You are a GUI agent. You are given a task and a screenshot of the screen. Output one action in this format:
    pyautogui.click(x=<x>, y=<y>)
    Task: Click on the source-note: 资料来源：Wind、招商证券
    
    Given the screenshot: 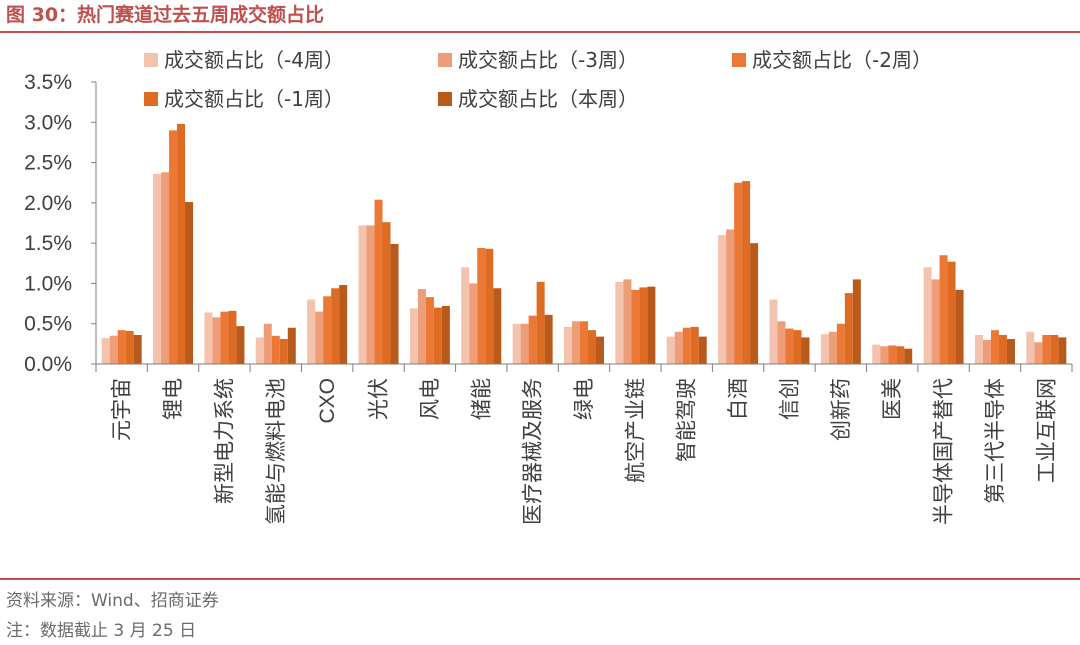 What is the action you would take?
    pyautogui.click(x=112, y=601)
    